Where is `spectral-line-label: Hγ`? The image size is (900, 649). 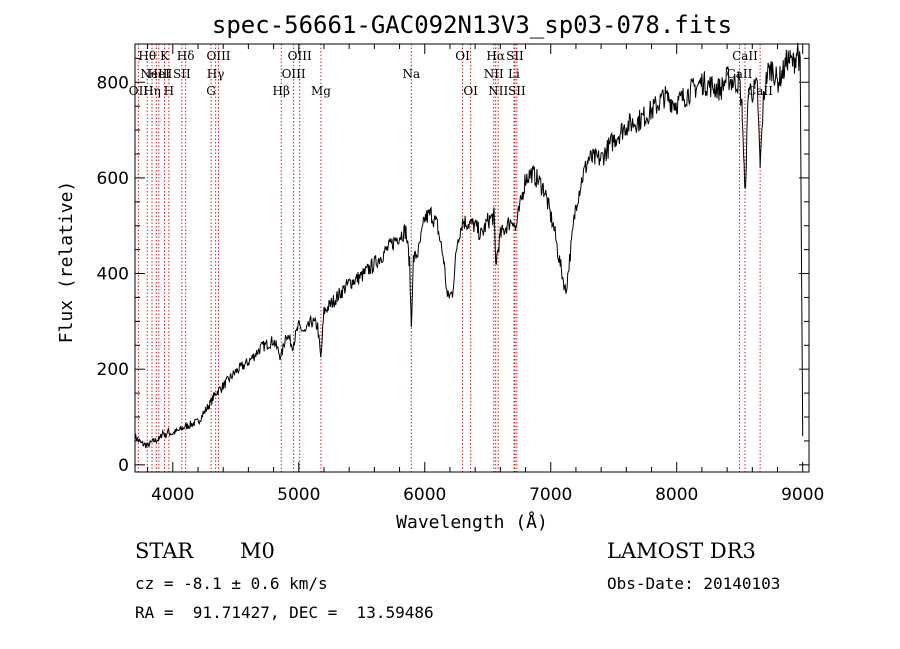
spectral-line-label: Hγ is located at coordinates (216, 74).